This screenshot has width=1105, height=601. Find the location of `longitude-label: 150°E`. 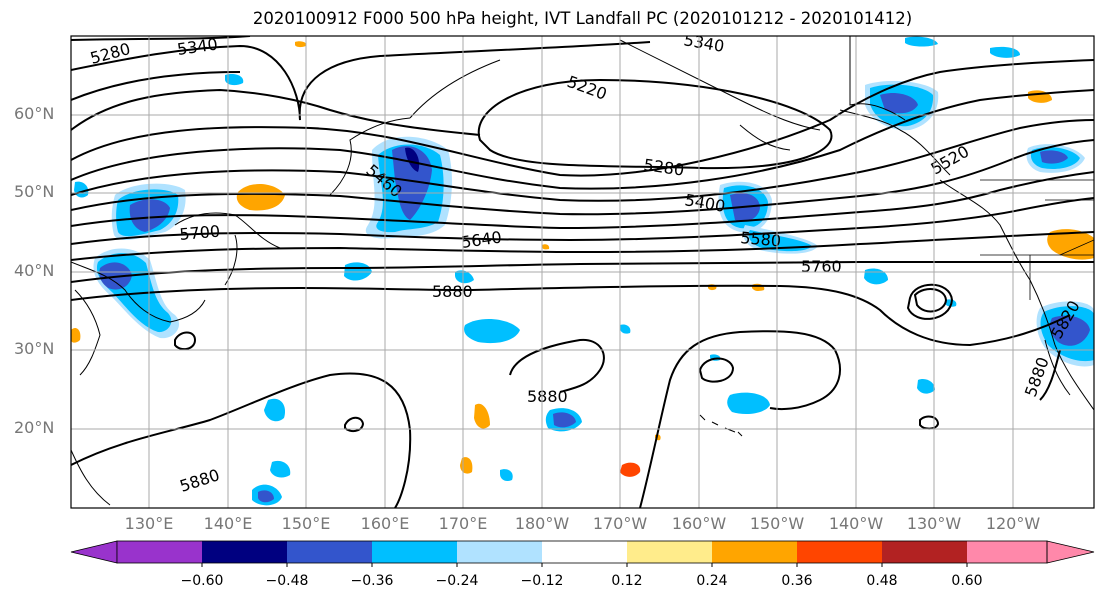

longitude-label: 150°E is located at coordinates (306, 523).